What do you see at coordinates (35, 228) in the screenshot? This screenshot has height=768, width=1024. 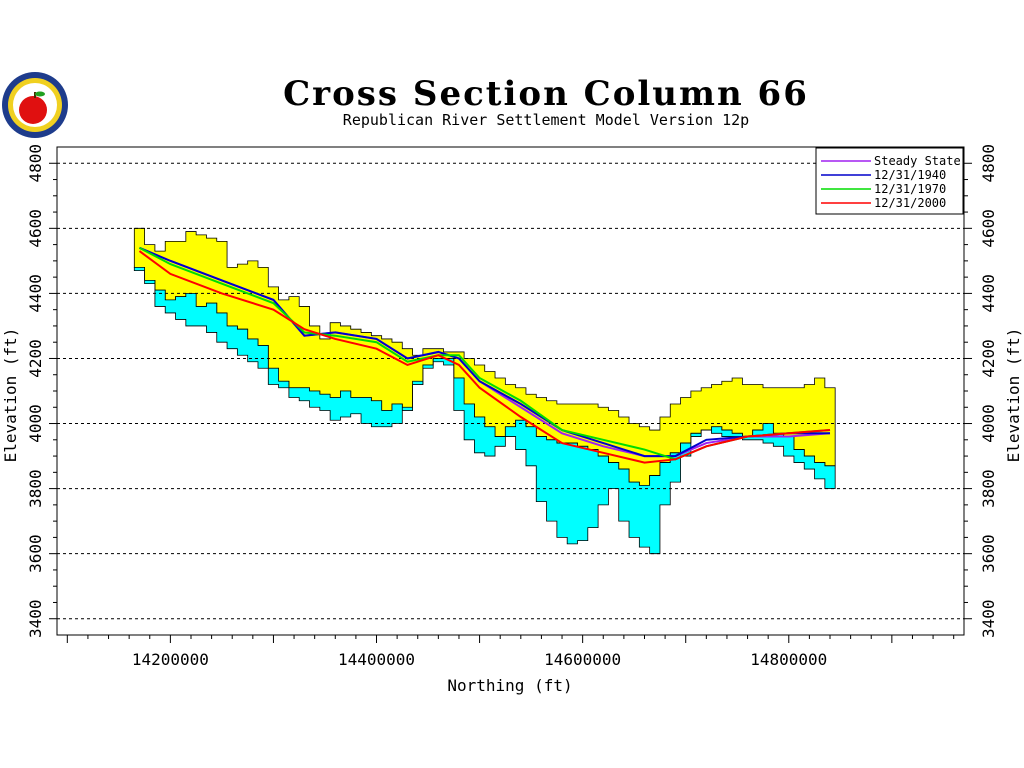 I see `y-tick-label-left: 4600` at bounding box center [35, 228].